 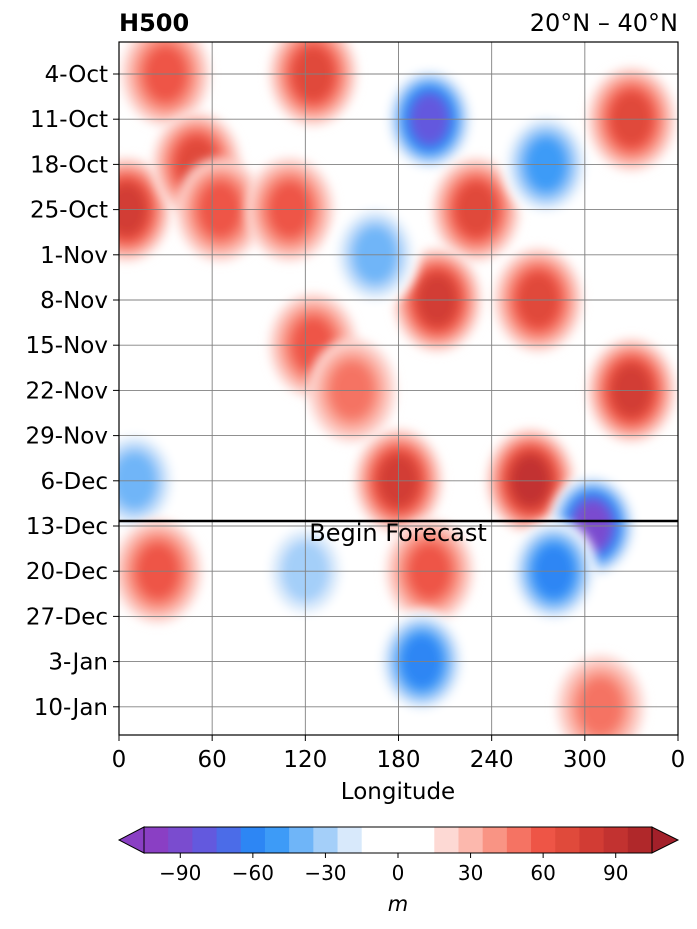 I want to click on colorbar-tick-label: −30, so click(x=325, y=873).